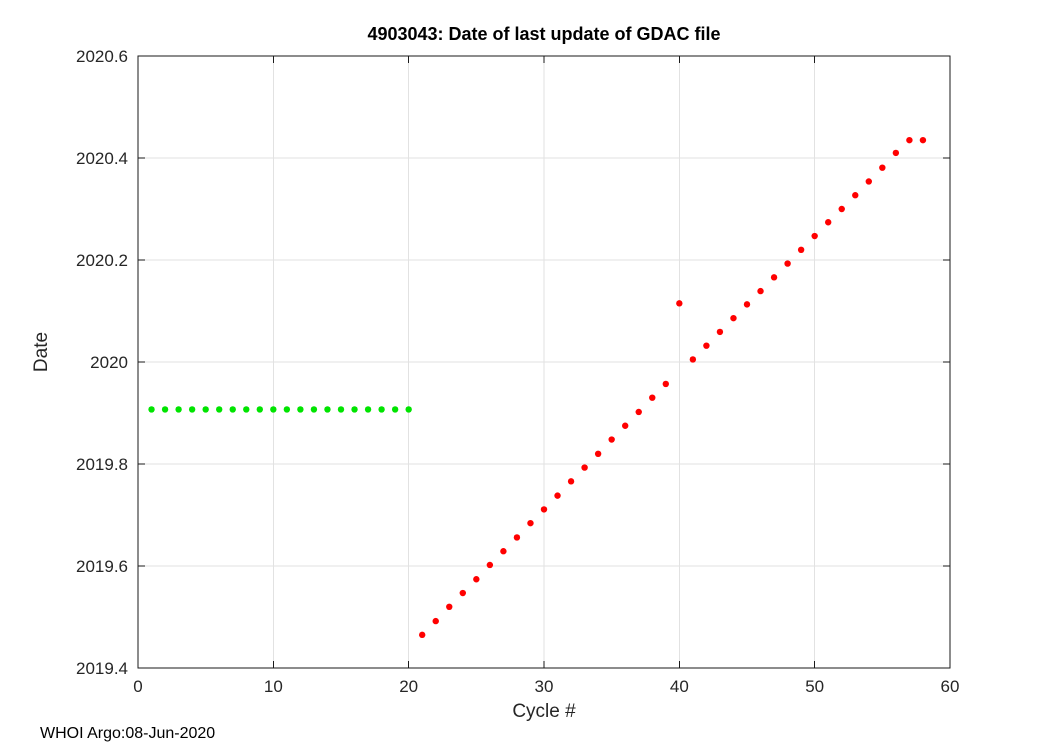 This screenshot has height=750, width=1050. What do you see at coordinates (102, 56) in the screenshot?
I see `y-tick-label: 2020.6` at bounding box center [102, 56].